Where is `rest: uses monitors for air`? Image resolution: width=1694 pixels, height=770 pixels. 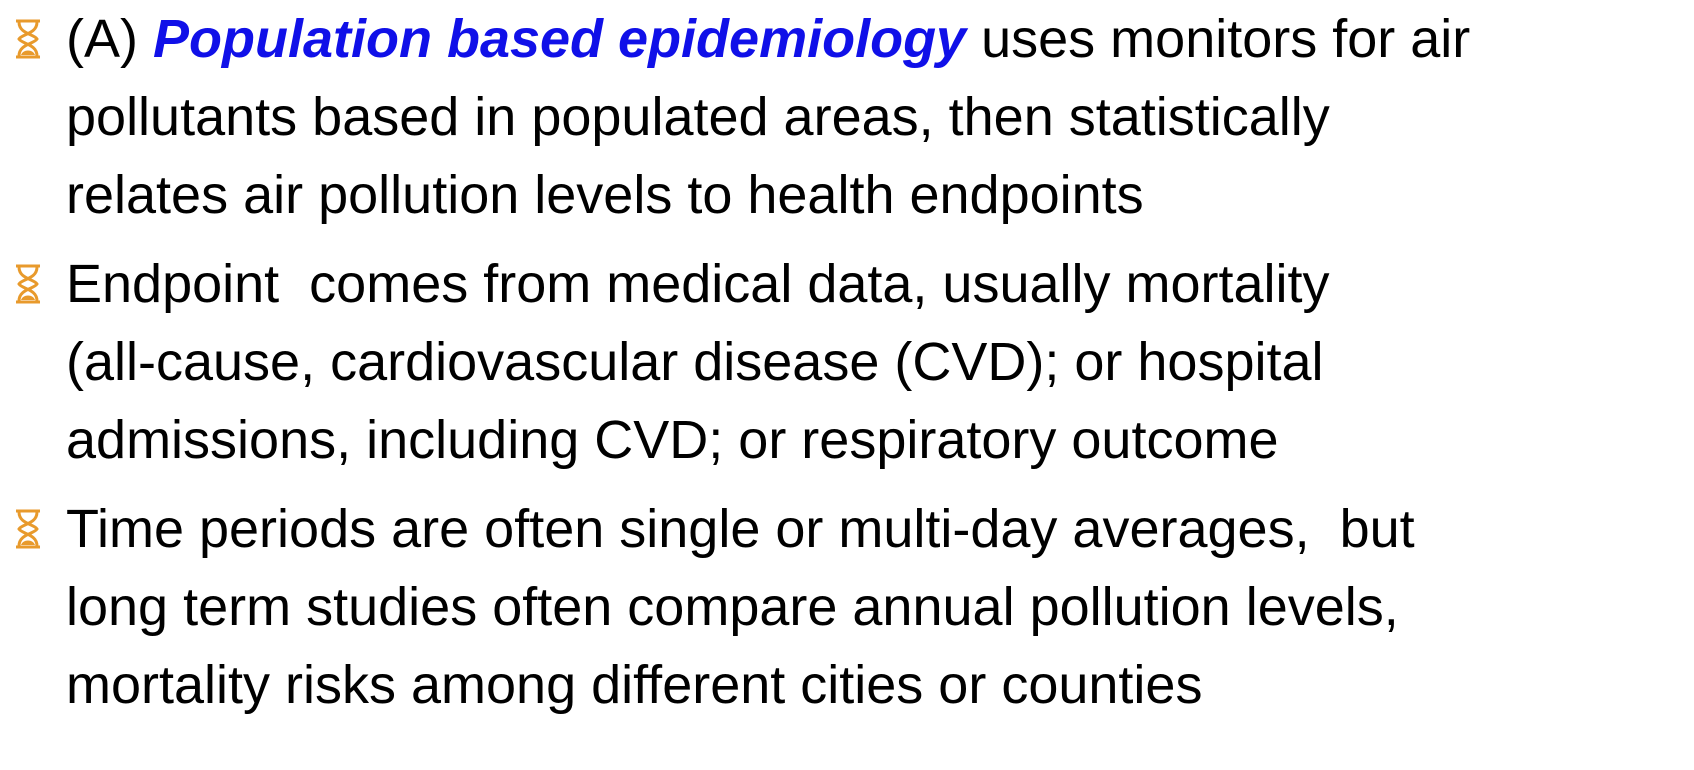 rest: uses monitors for air is located at coordinates (1226, 39).